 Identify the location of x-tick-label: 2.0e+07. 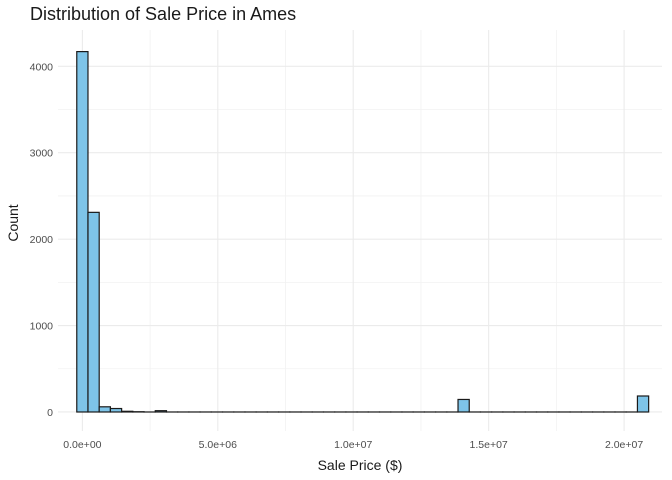
(624, 445).